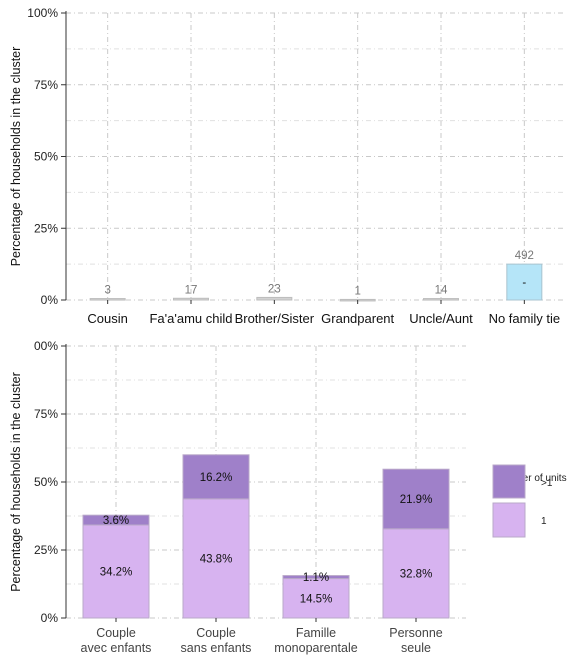  What do you see at coordinates (416, 633) in the screenshot?
I see `x-tick-label-line1: Personne` at bounding box center [416, 633].